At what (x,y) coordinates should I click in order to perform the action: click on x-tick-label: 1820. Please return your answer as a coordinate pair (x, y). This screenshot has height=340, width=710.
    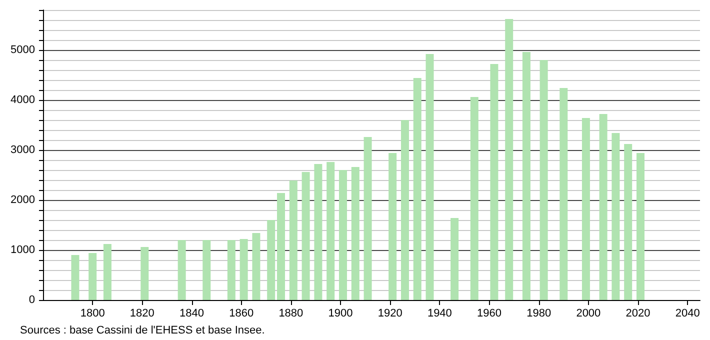
    Looking at the image, I should click on (142, 314).